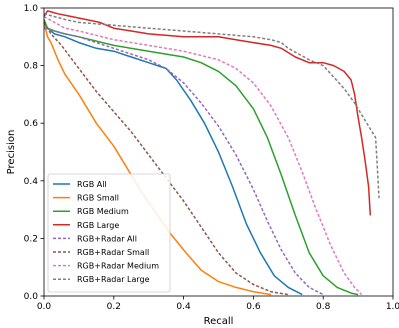  Describe the element at coordinates (107, 238) in the screenshot. I see `legend-label-4: RGB+Radar All` at that location.